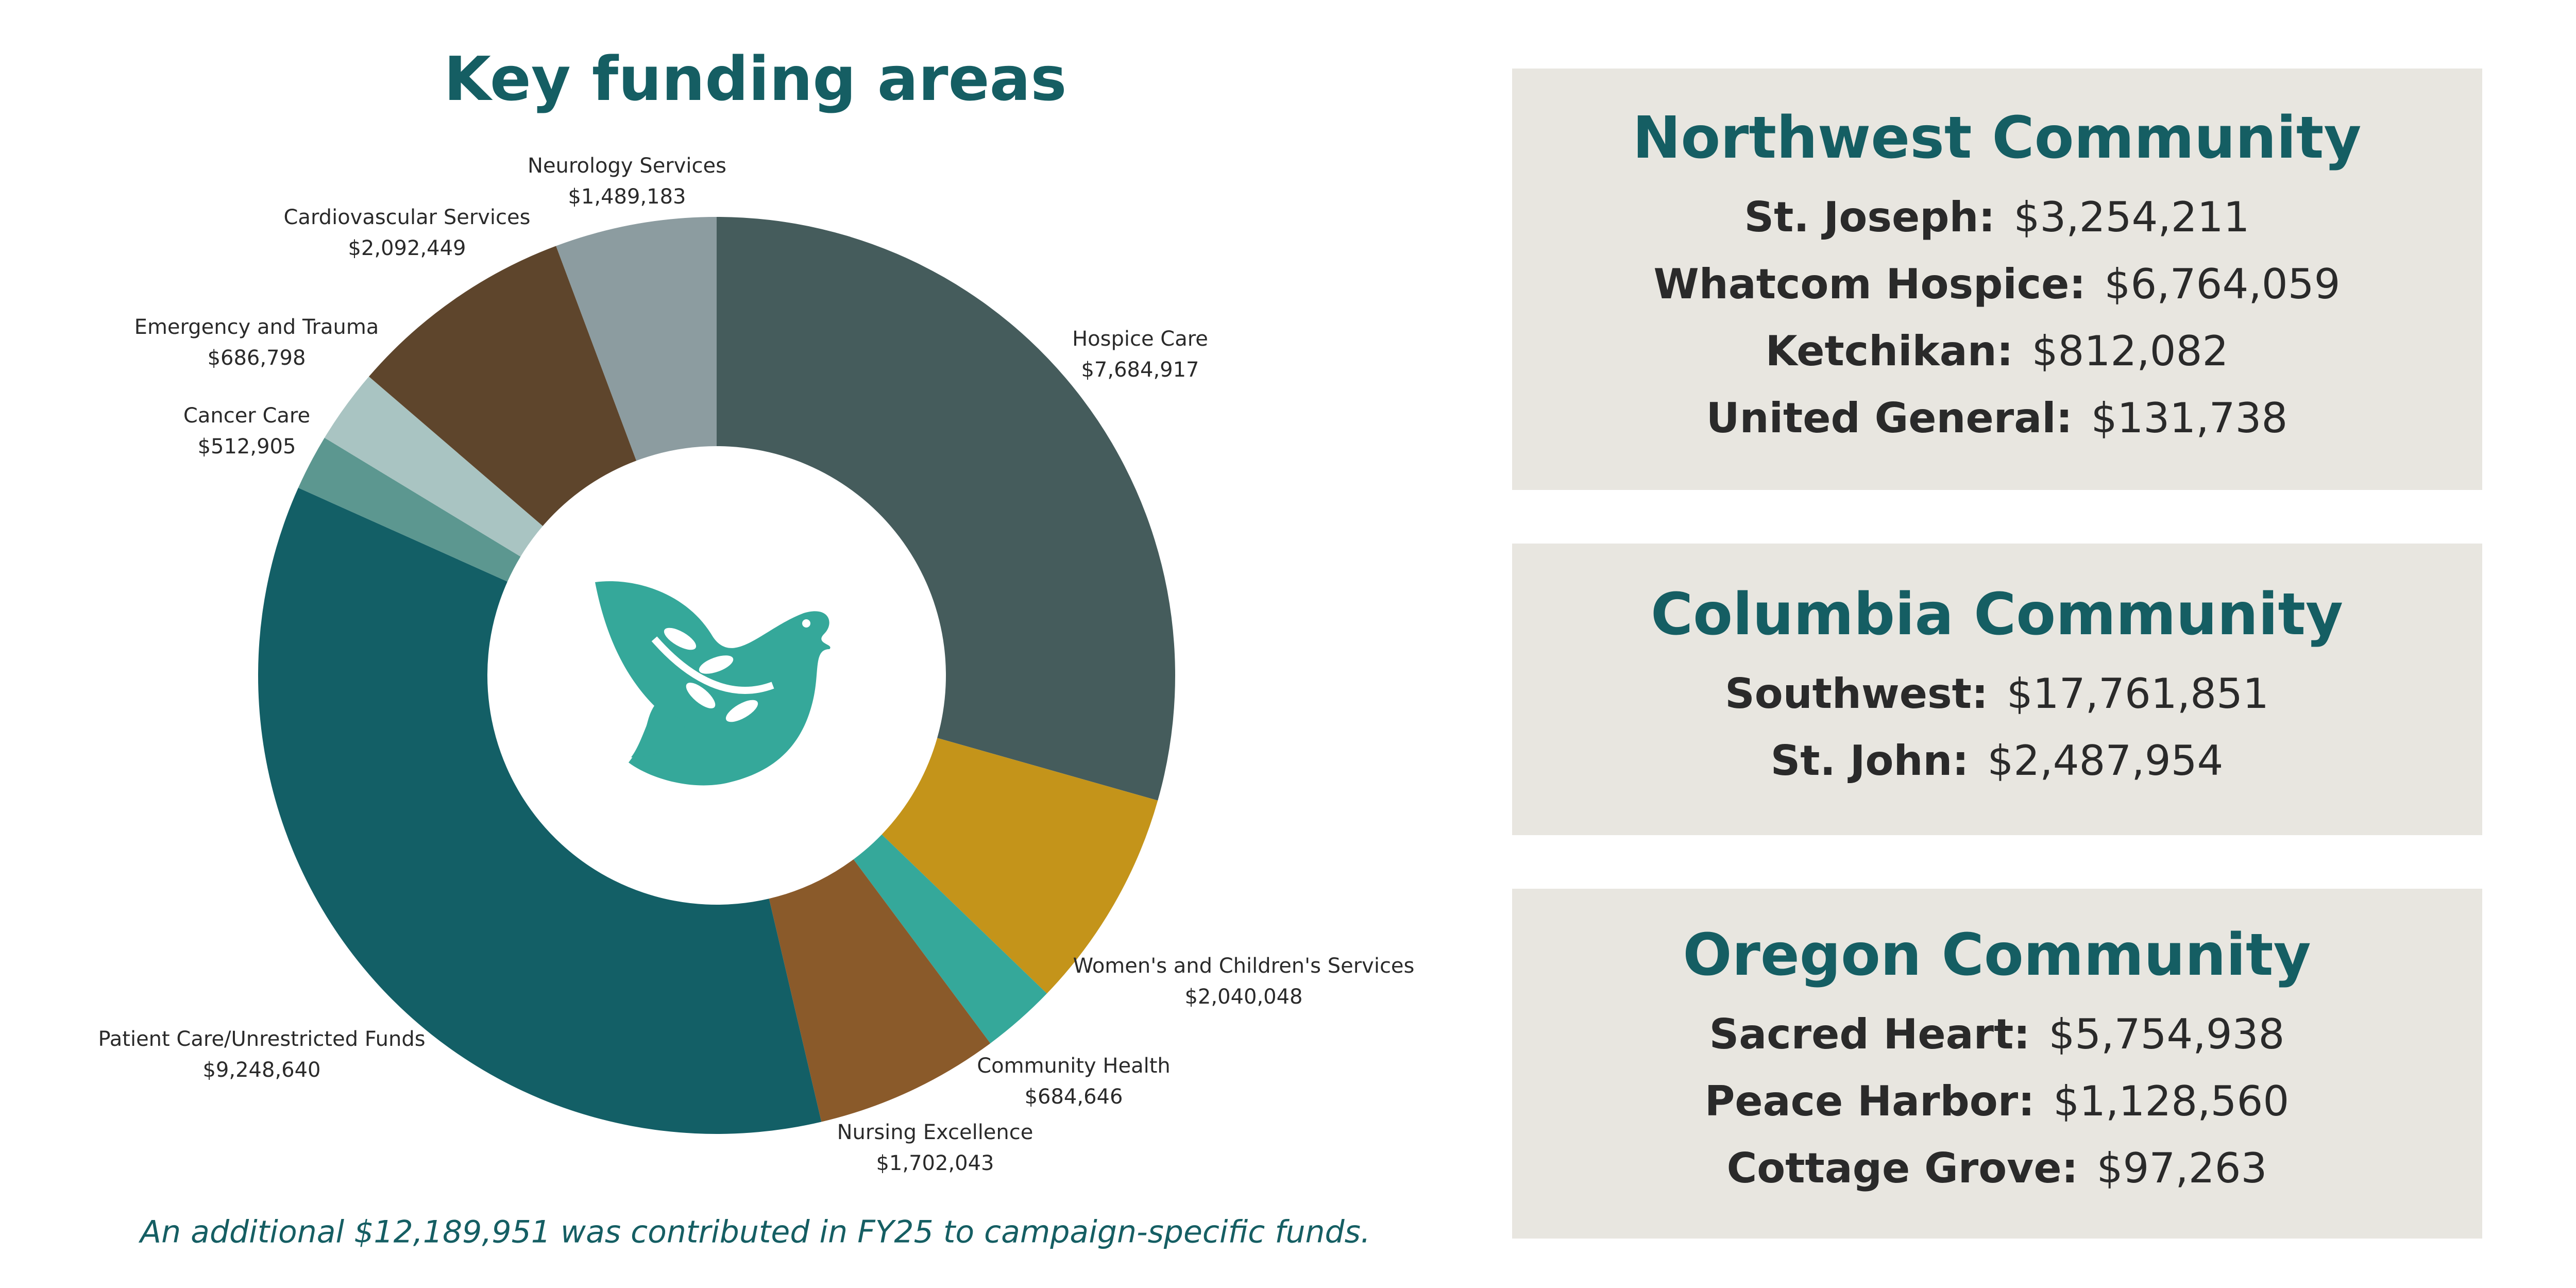 The image size is (2576, 1288). What do you see at coordinates (1997, 138) in the screenshot?
I see `panel-title: Northwest Community` at bounding box center [1997, 138].